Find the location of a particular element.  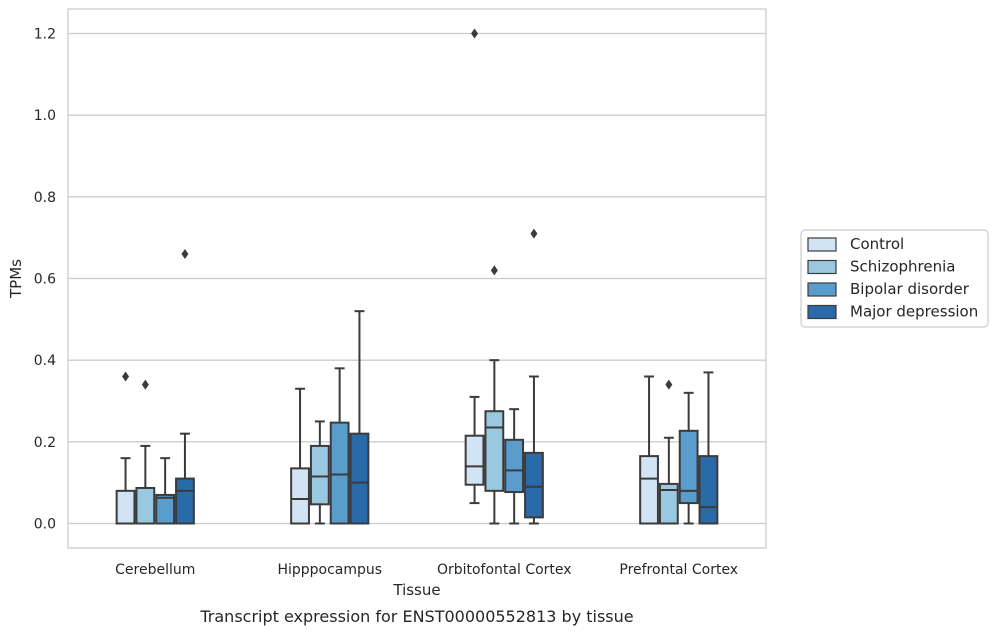

y-tick-label: 0.8 is located at coordinates (45, 198).